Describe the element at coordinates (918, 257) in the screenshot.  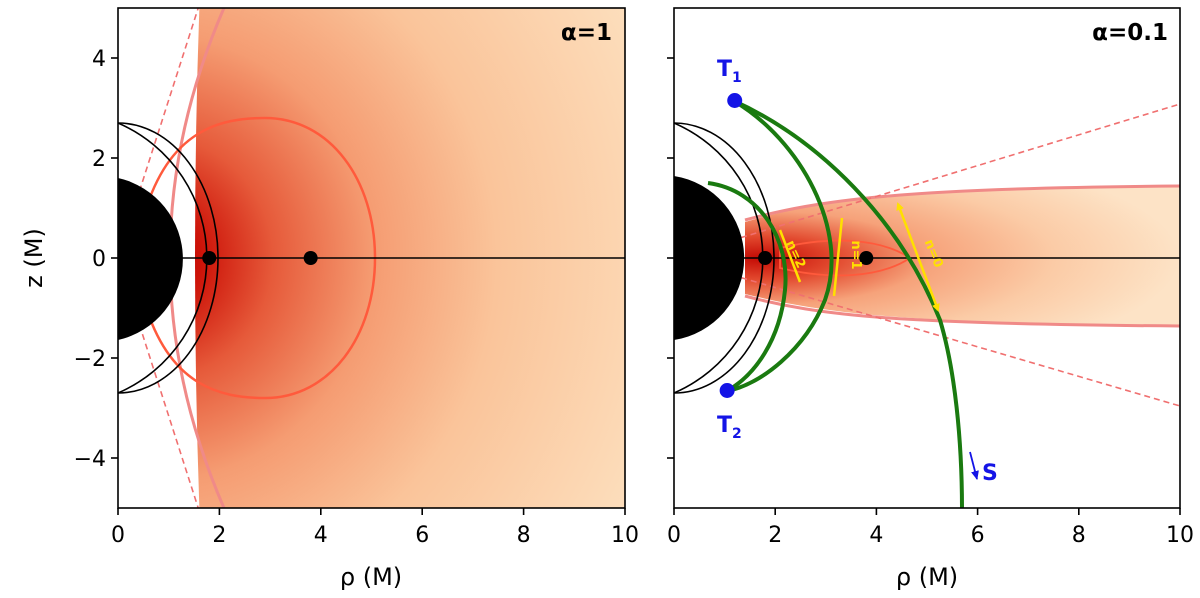
I see `annotation-arrow-n0` at that location.